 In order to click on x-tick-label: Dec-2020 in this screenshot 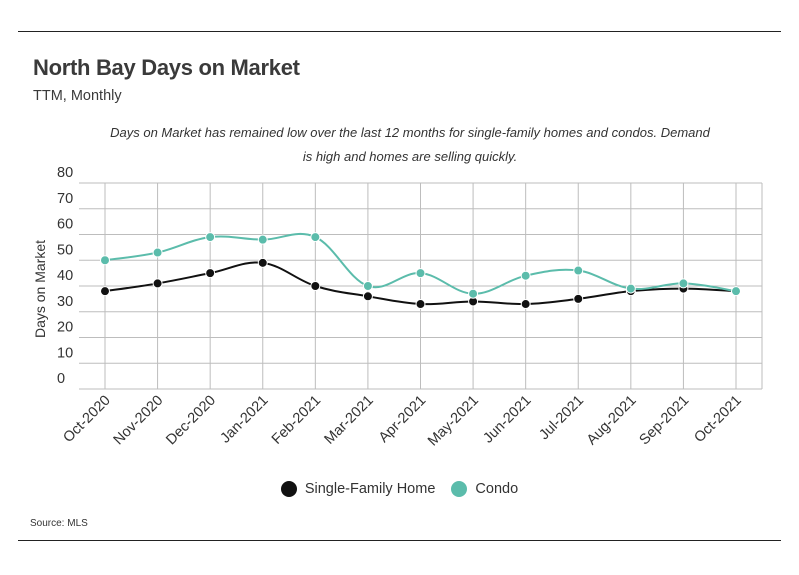, I will do `click(191, 421)`.